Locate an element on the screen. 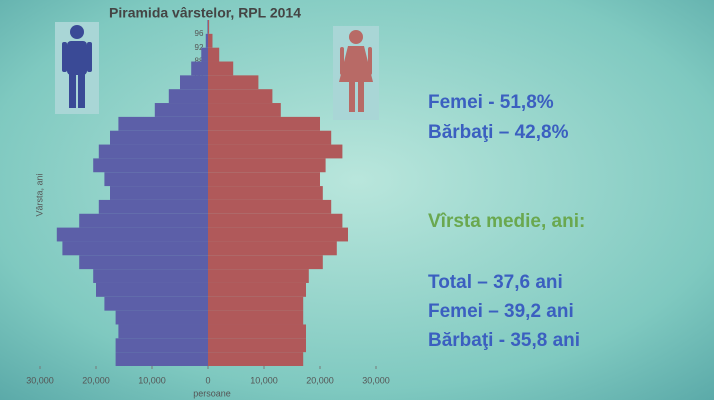 The height and width of the screenshot is (400, 714). woman-icon is located at coordinates (356, 73).